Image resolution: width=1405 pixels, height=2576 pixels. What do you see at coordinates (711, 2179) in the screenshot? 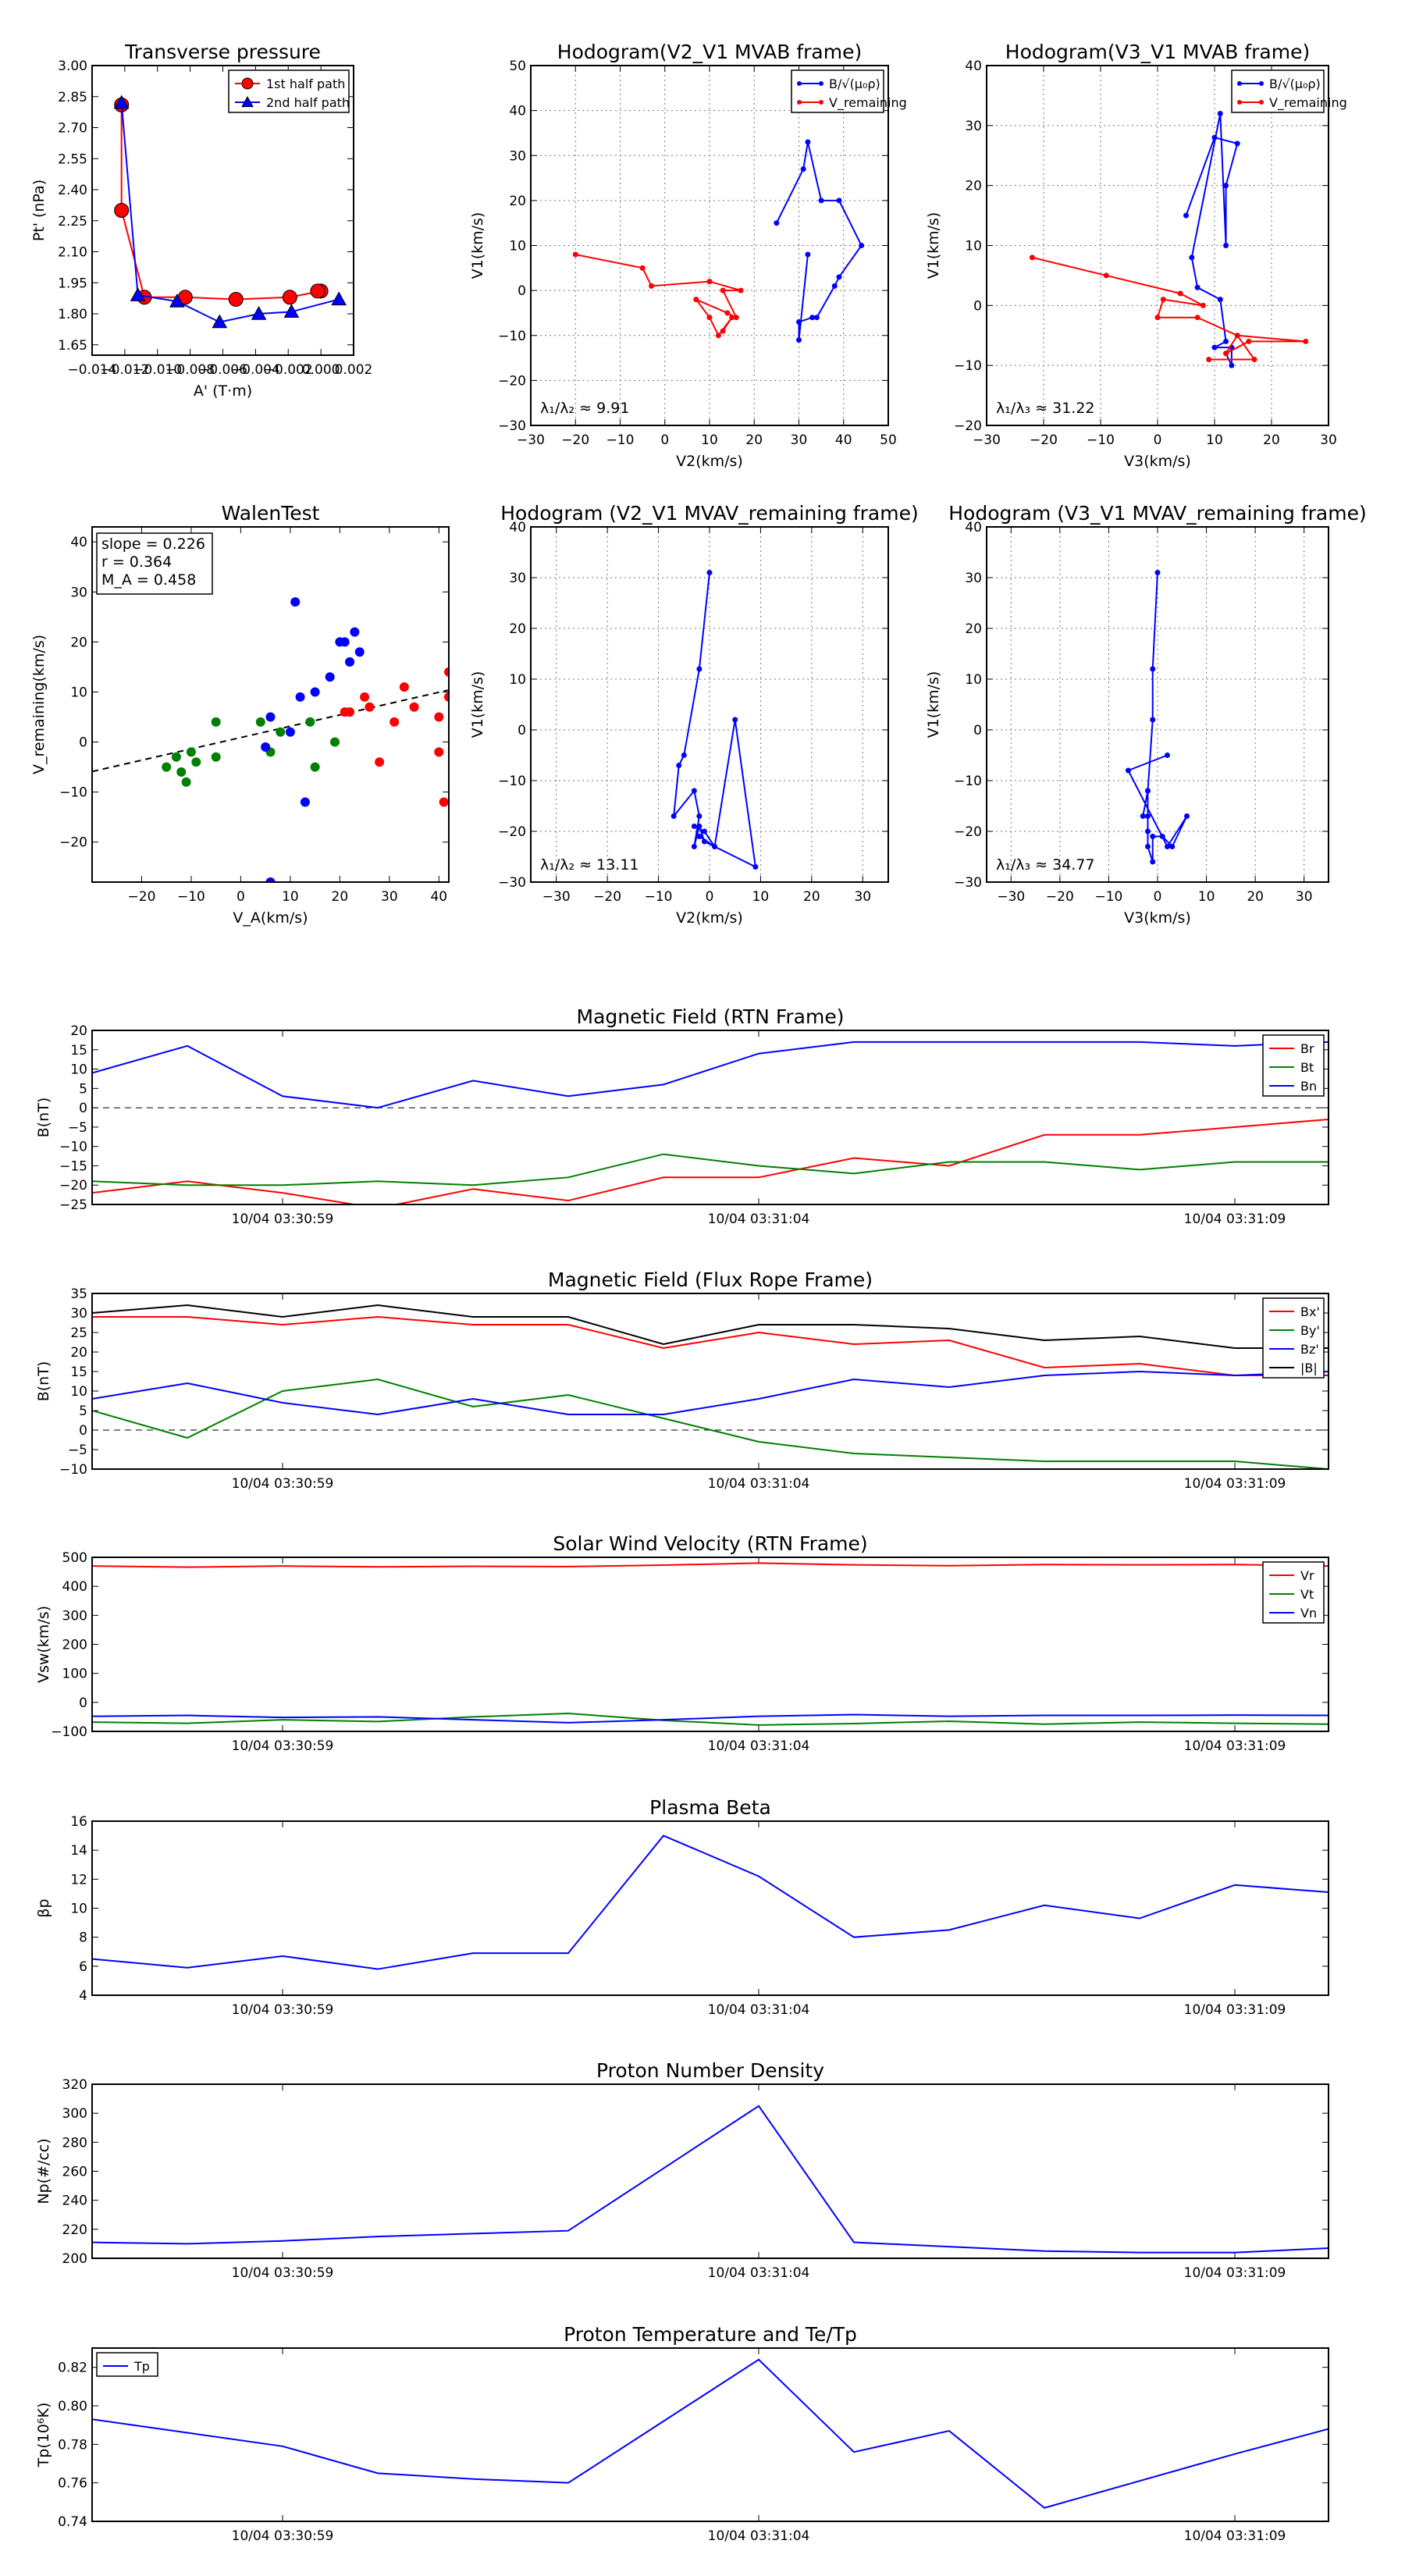
I see `series-line-np` at bounding box center [711, 2179].